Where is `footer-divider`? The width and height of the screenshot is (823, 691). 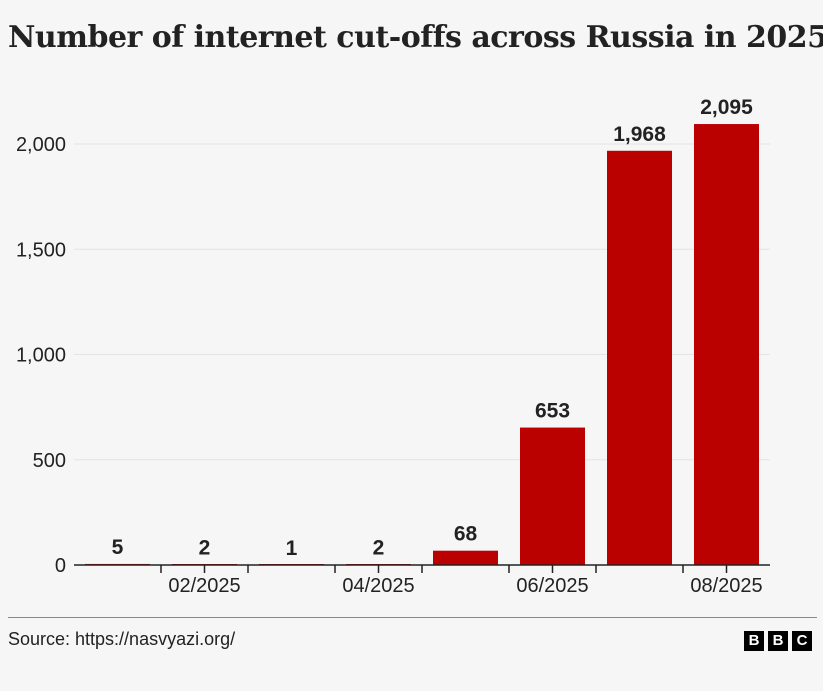 footer-divider is located at coordinates (412, 617).